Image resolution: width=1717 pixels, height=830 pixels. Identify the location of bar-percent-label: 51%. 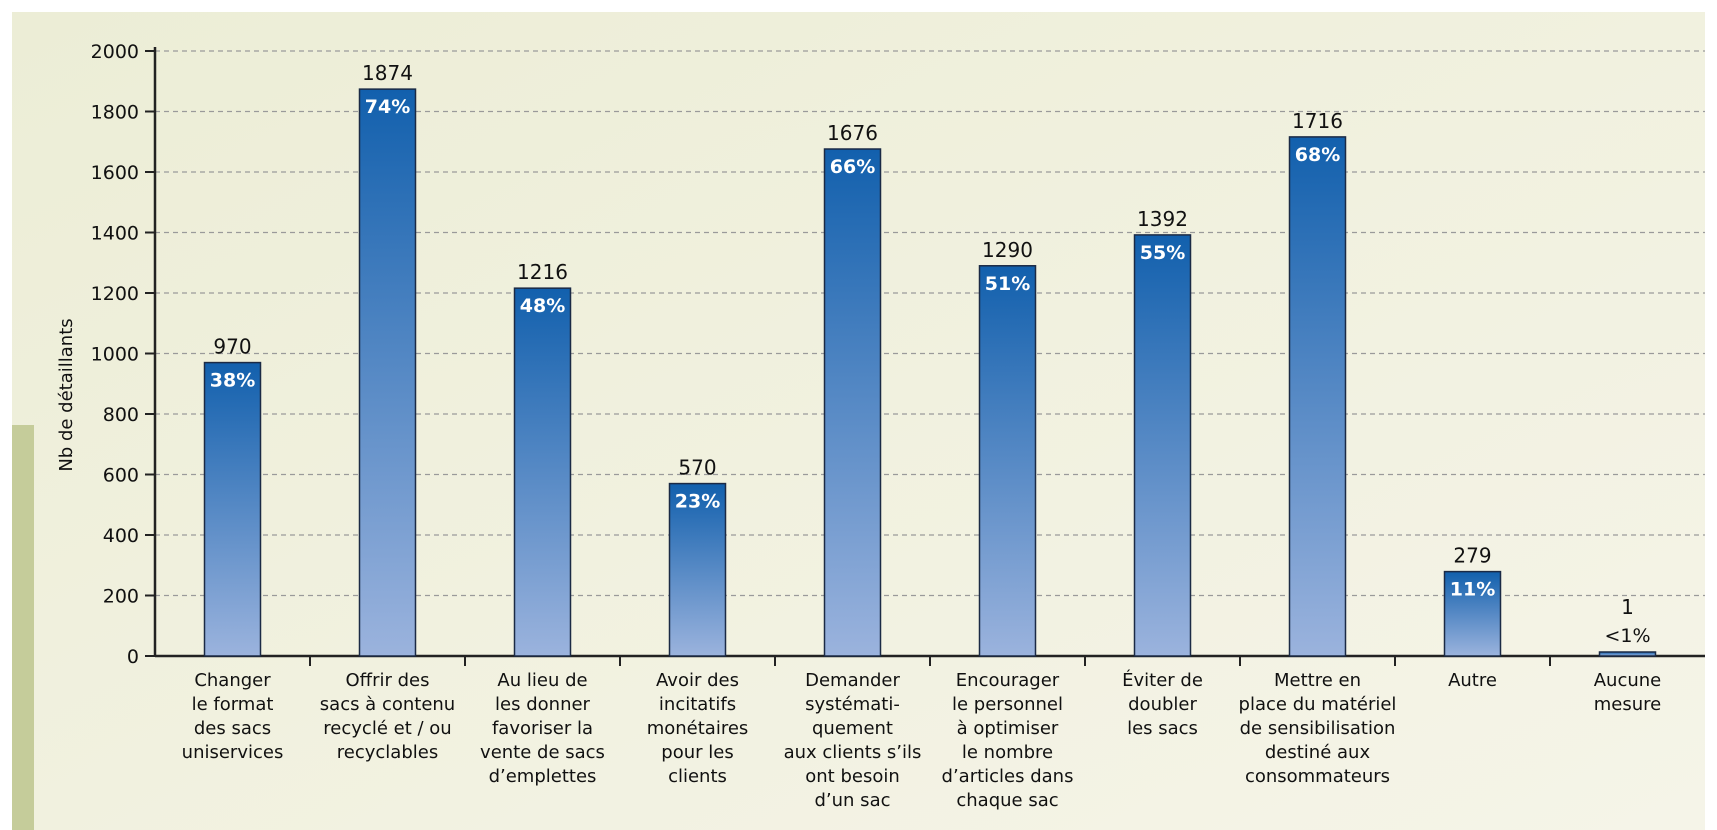
(1007, 284).